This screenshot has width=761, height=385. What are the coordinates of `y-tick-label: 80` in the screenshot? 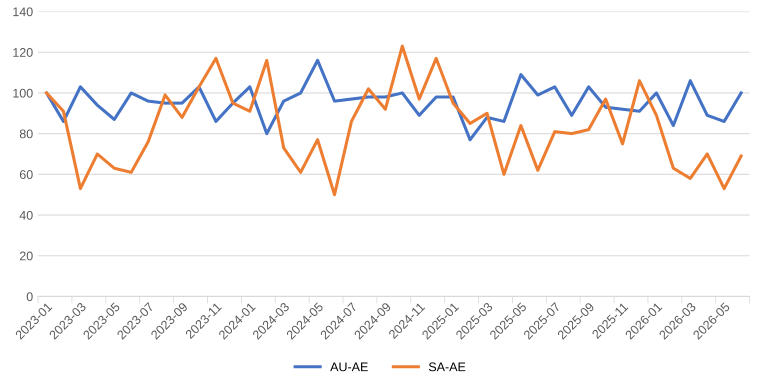 It's located at (26, 133).